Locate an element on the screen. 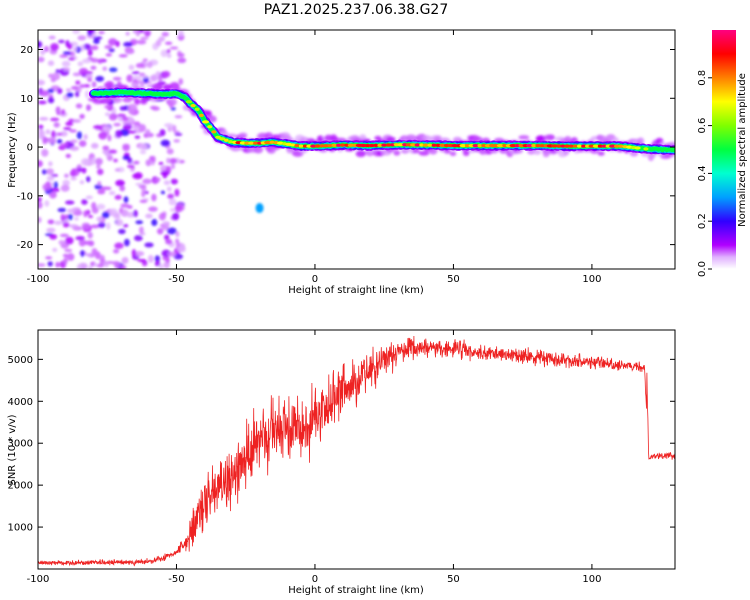  x-tick-label: -100 is located at coordinates (38, 279).